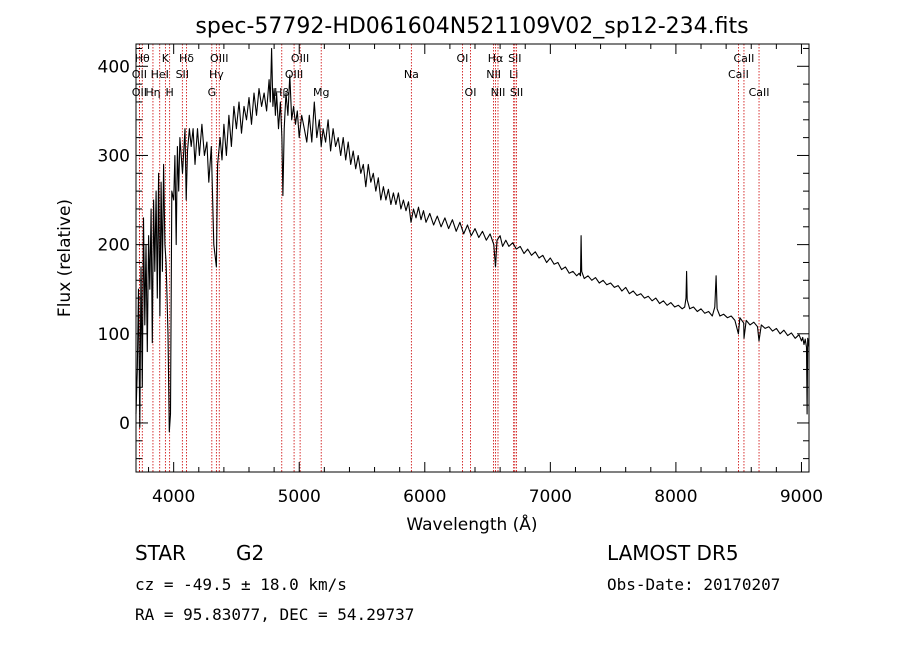 The image size is (900, 649). I want to click on line-marker-label: H, so click(170, 92).